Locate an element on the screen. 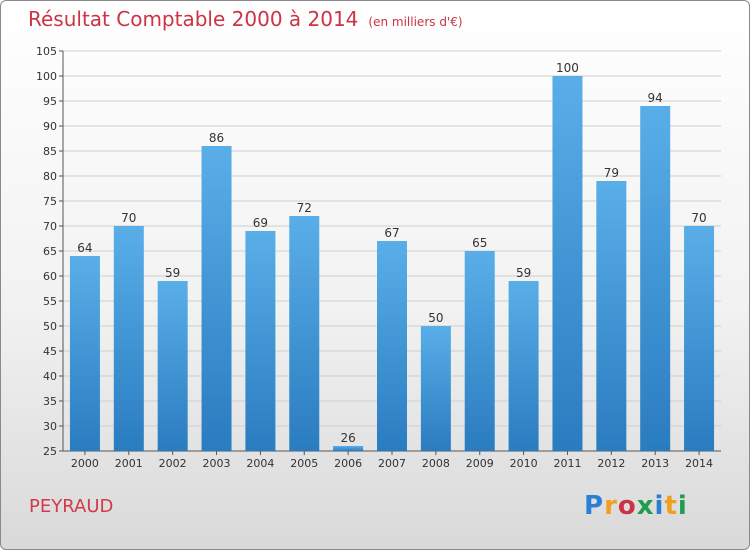  x-tick-label: 2004 is located at coordinates (260, 463).